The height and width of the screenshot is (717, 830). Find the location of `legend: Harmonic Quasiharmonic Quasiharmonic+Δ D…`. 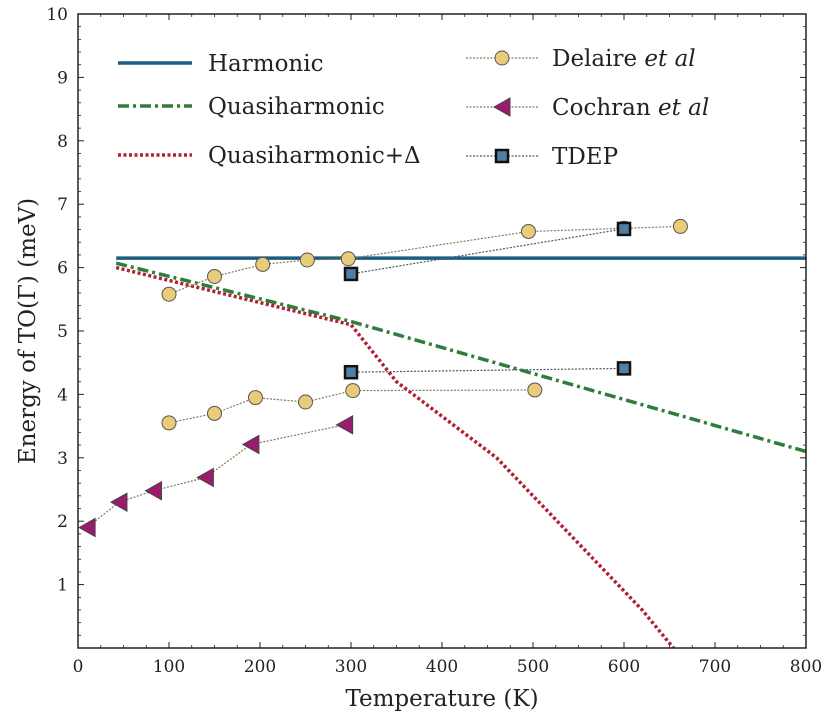

legend: Harmonic Quasiharmonic Quasiharmonic+Δ D… is located at coordinates (413, 108).